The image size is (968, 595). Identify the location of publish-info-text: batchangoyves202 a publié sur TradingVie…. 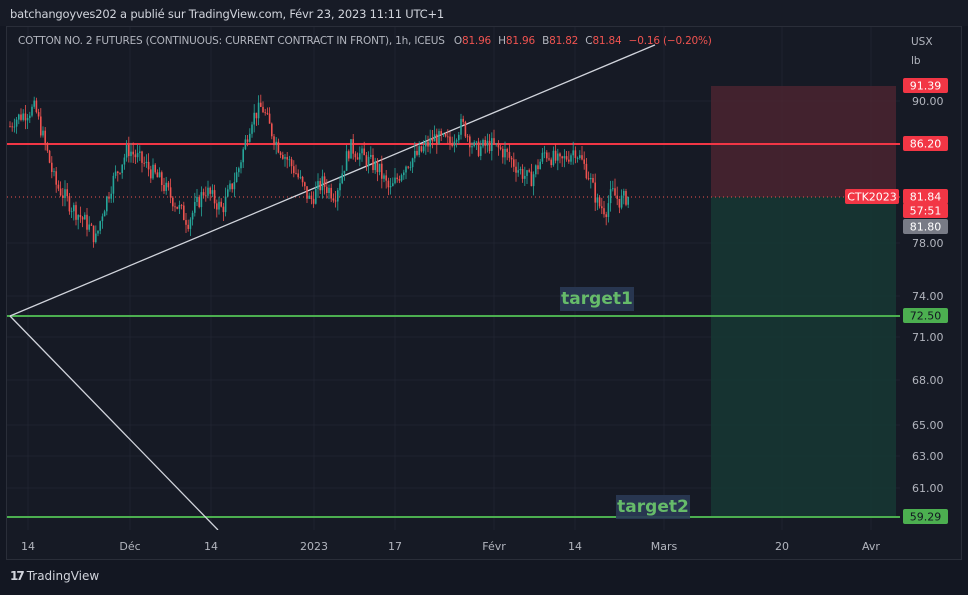
(227, 14).